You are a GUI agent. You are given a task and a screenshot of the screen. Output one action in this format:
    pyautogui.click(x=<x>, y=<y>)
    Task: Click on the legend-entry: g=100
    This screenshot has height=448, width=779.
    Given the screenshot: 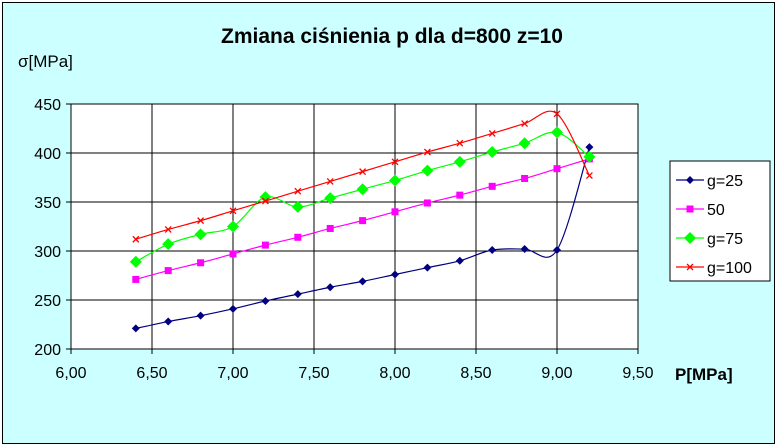 What is the action you would take?
    pyautogui.click(x=714, y=268)
    